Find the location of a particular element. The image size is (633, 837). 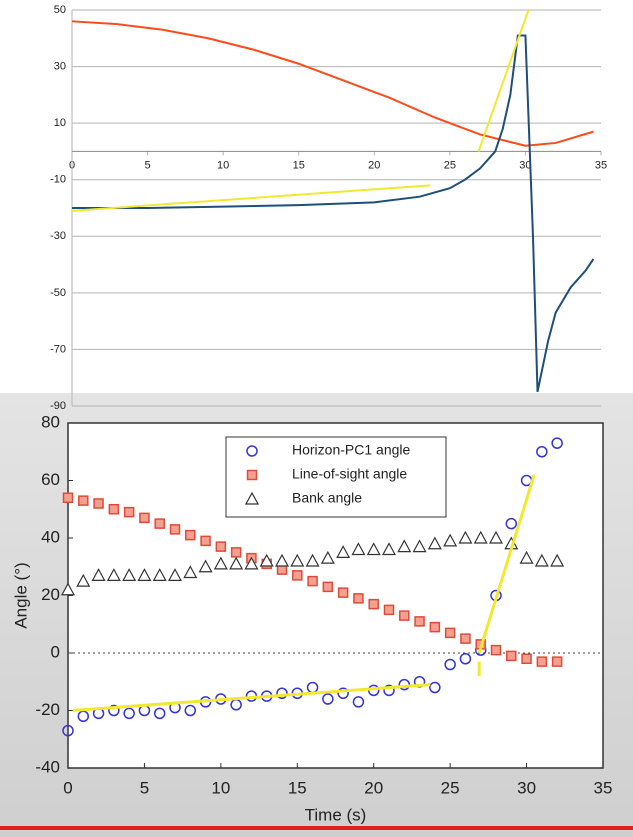

y-tick-label: -50 is located at coordinates (58, 293).